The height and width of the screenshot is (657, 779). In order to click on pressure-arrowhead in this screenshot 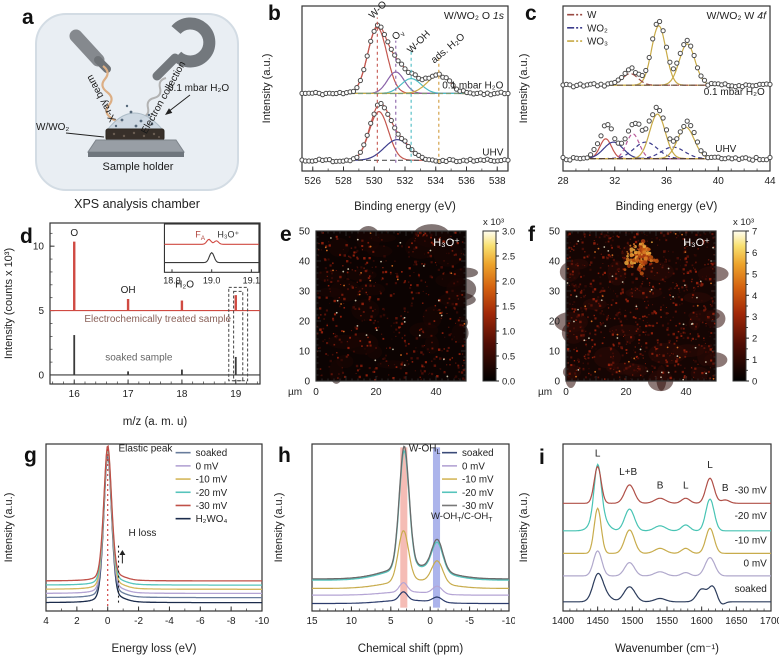, I will do `click(169, 111)`.